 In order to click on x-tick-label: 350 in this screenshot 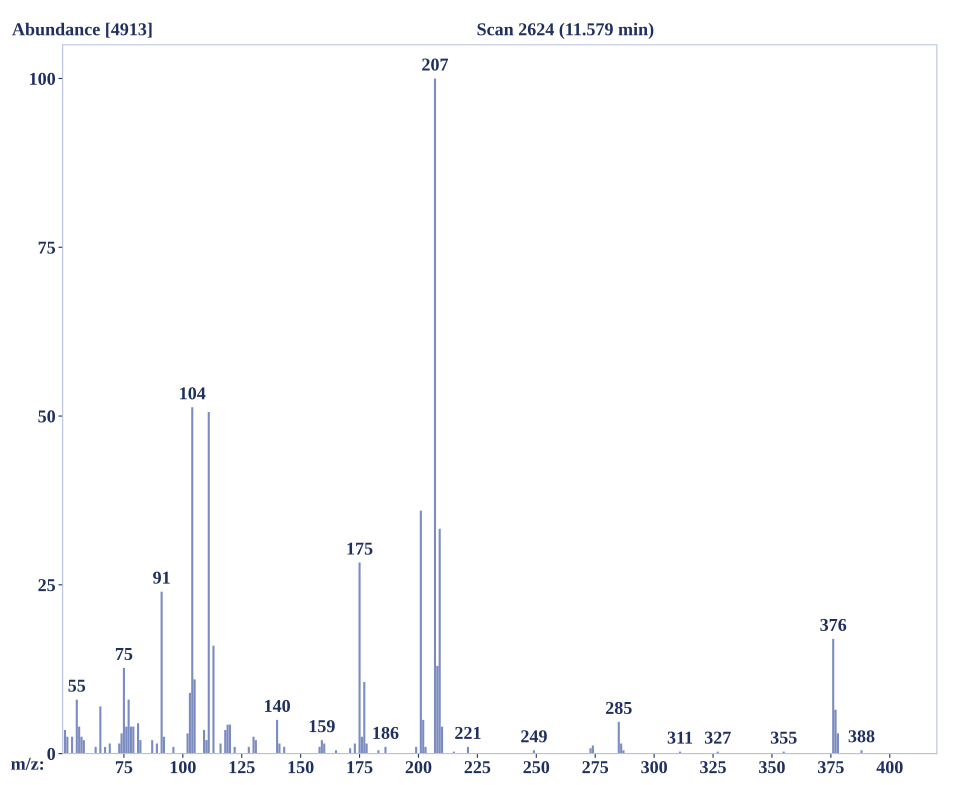, I will do `click(772, 767)`.